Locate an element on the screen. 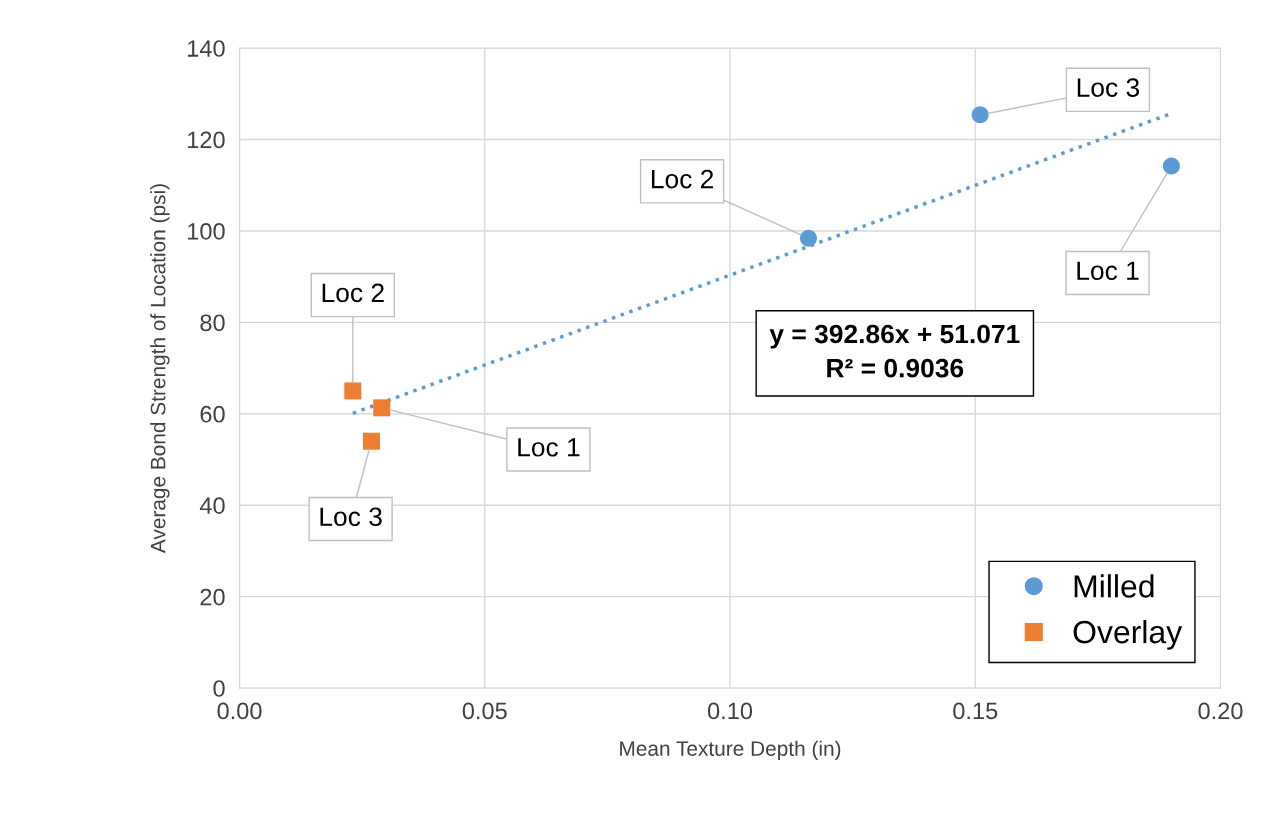  y-tick-label: 40 is located at coordinates (212, 505).